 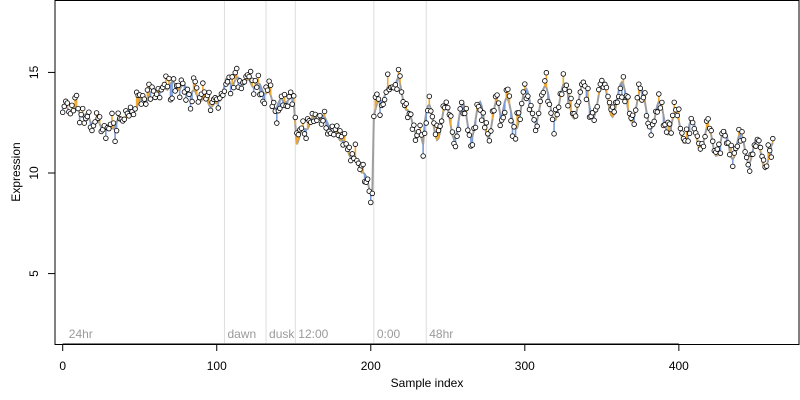 I want to click on x-tick-label: 200, so click(x=371, y=366).